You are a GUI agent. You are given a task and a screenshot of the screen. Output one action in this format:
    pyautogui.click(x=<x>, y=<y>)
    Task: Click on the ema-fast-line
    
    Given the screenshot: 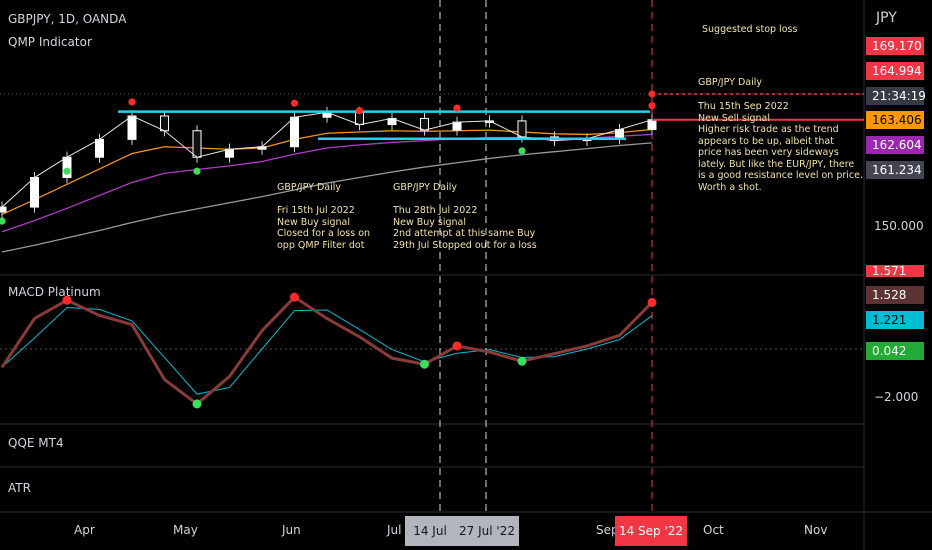 What is the action you would take?
    pyautogui.click(x=327, y=172)
    